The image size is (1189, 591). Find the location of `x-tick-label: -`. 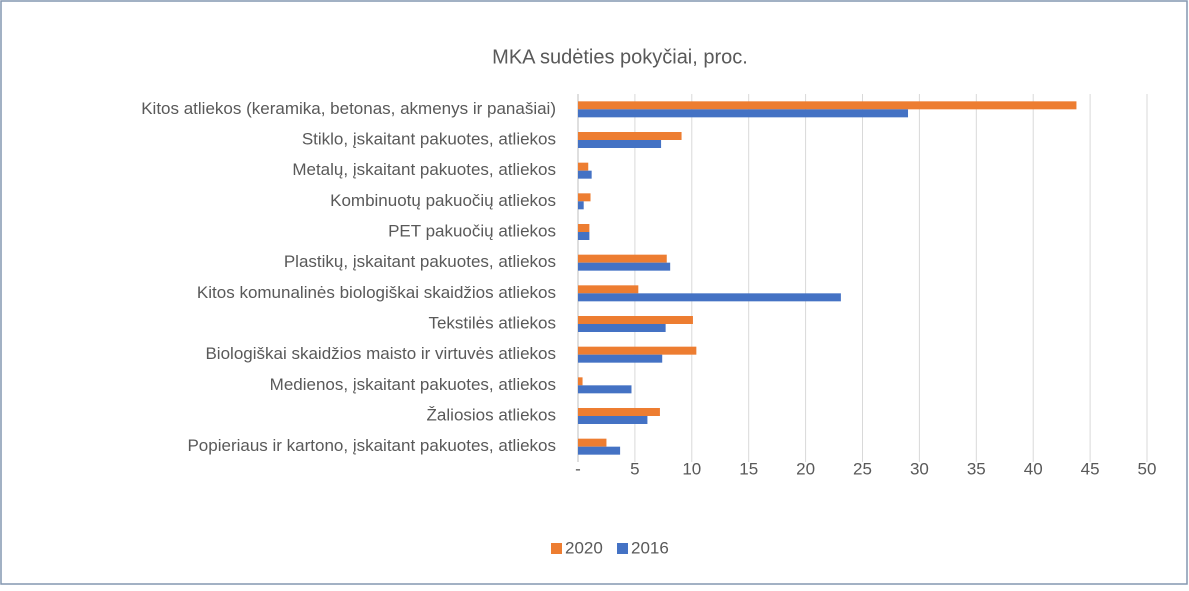

x-tick-label: - is located at coordinates (578, 468).